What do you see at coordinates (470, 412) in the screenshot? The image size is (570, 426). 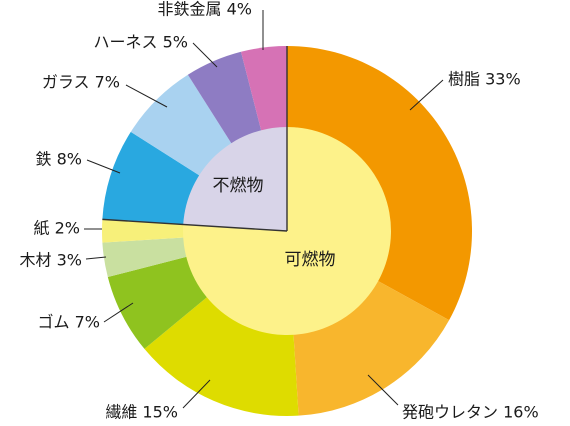 I see `slice-label-1: 発砲ウレタン 16%` at bounding box center [470, 412].